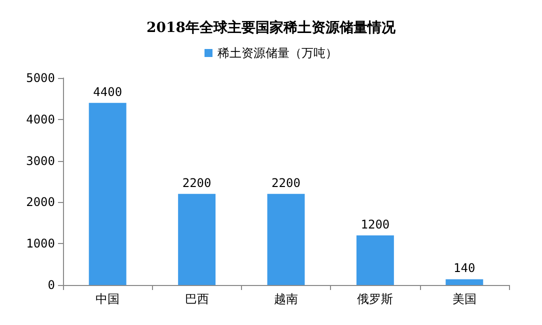 Image resolution: width=542 pixels, height=325 pixels. Describe the element at coordinates (375, 224) in the screenshot. I see `data-label: 1200` at that location.